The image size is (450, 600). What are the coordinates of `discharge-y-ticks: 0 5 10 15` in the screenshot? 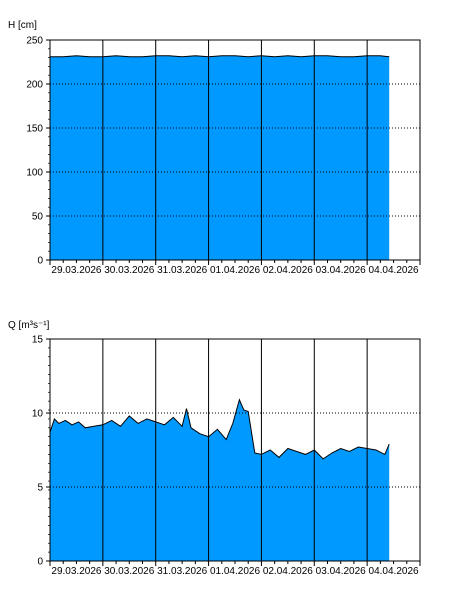 It's located at (41, 451).